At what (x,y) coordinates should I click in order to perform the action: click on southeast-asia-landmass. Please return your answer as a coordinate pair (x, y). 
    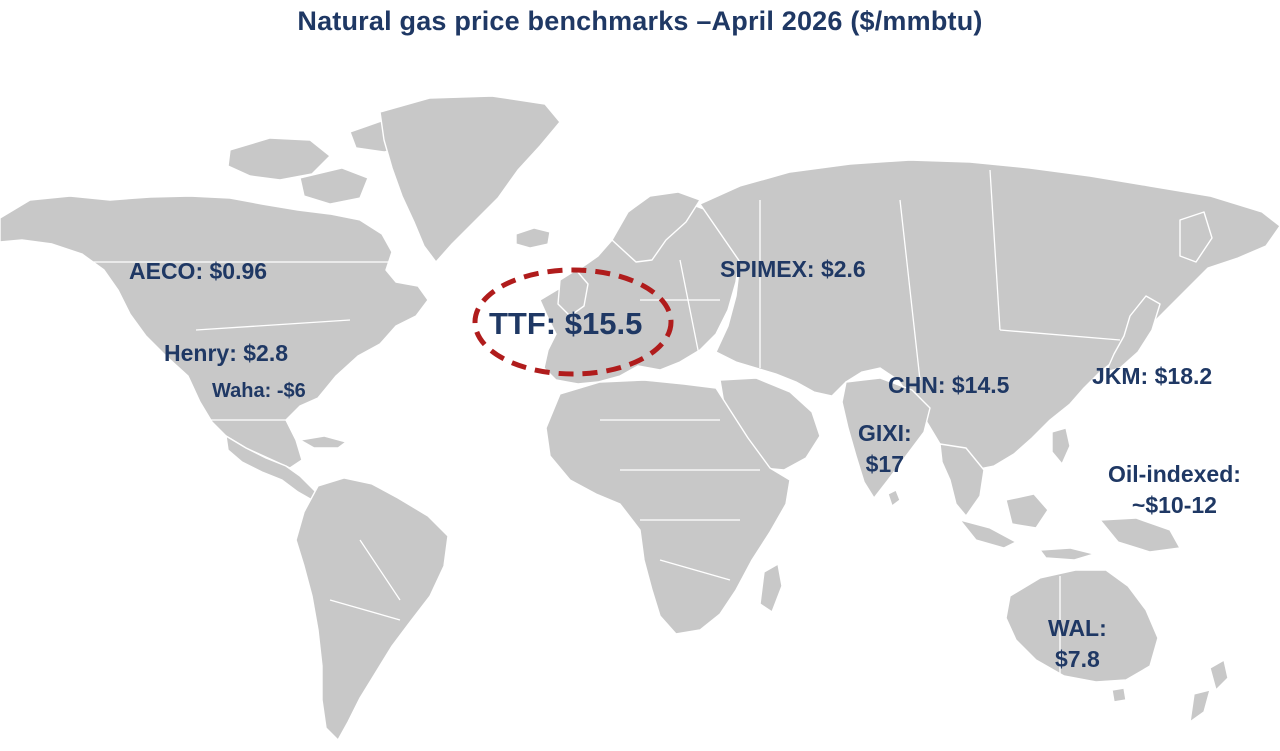
    Looking at the image, I should click on (962, 480).